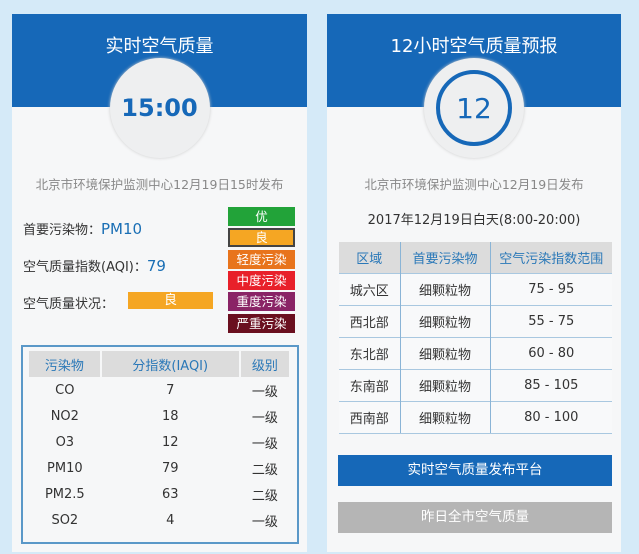 The width and height of the screenshot is (639, 554). I want to click on aqi-label: 空气质量指数(AQI)：, so click(85, 267).